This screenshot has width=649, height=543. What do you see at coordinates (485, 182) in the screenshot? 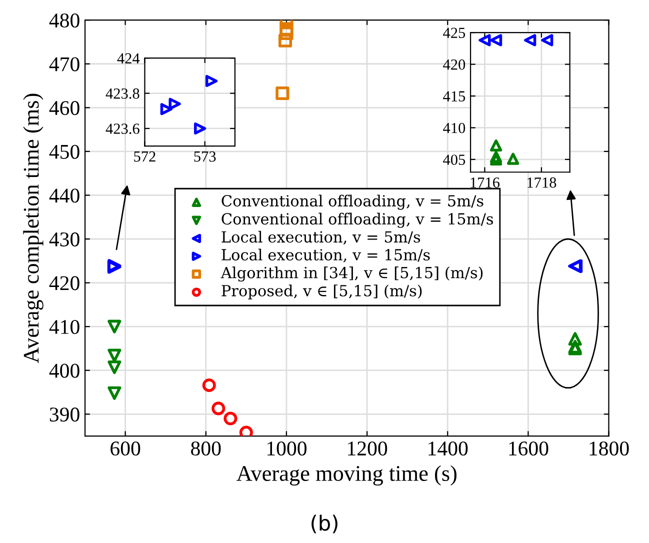
I see `x-tick-label: 1716` at bounding box center [485, 182].